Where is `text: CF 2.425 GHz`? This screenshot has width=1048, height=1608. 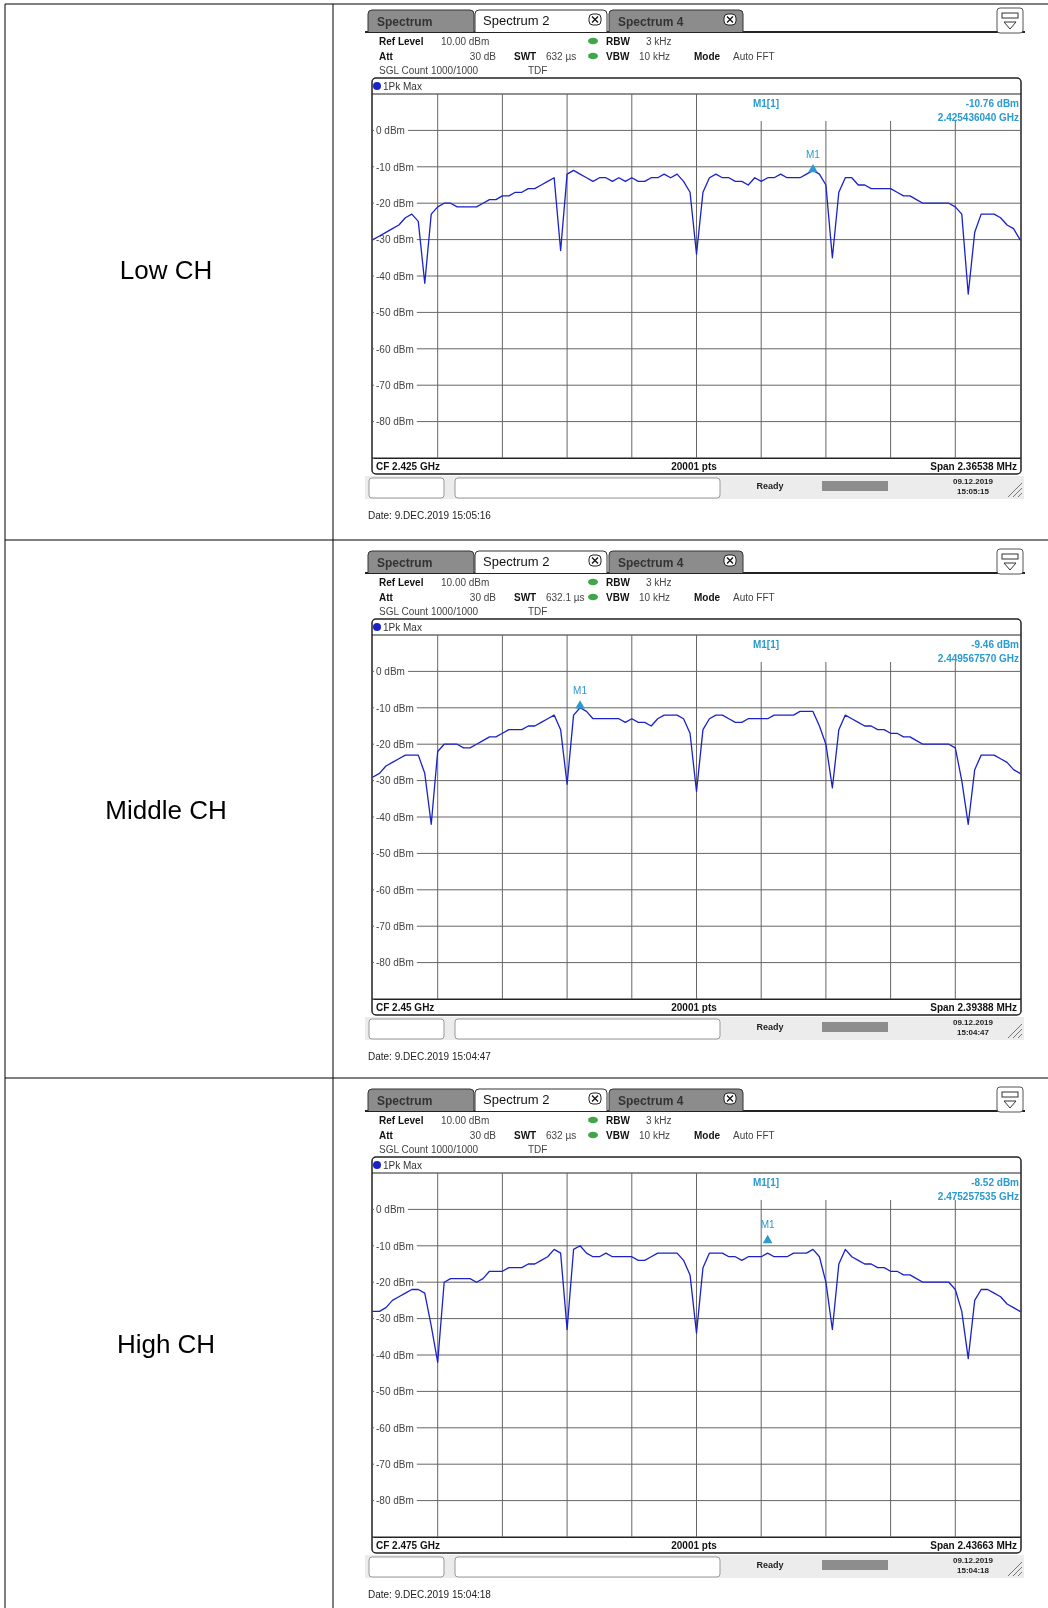 text: CF 2.425 GHz is located at coordinates (408, 466).